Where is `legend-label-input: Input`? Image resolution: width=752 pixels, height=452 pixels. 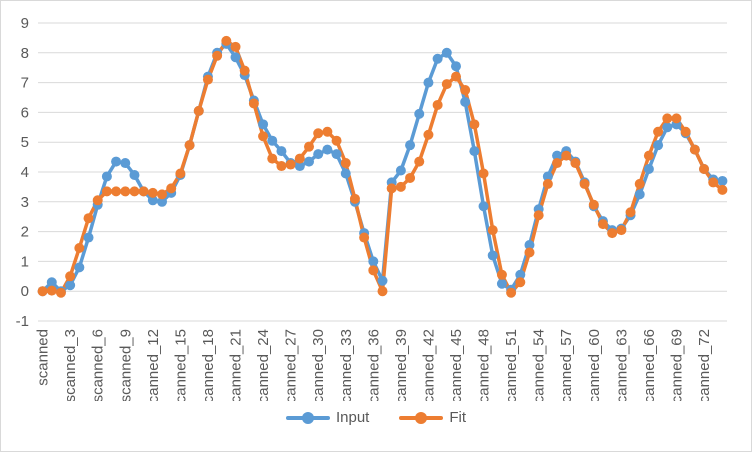 legend-label-input: Input is located at coordinates (352, 417).